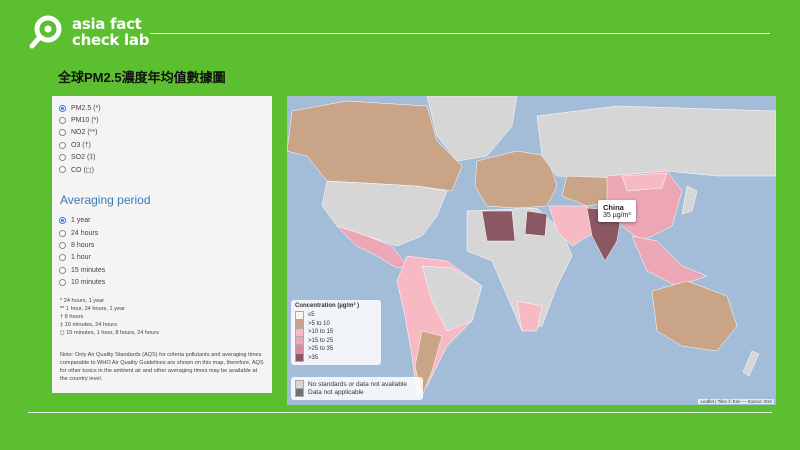 This screenshot has width=800, height=450. Describe the element at coordinates (689, 200) in the screenshot. I see `japan` at that location.